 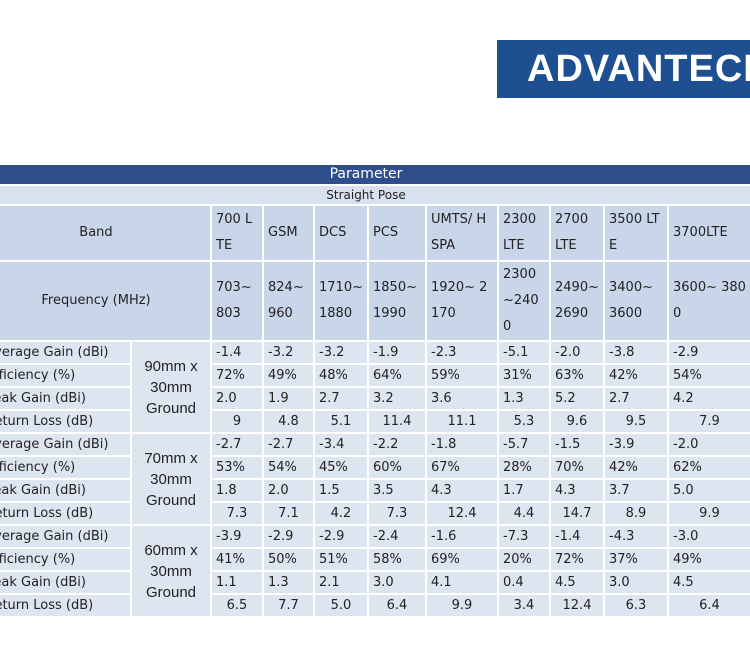 I want to click on band: 3700LTE, so click(x=708, y=233).